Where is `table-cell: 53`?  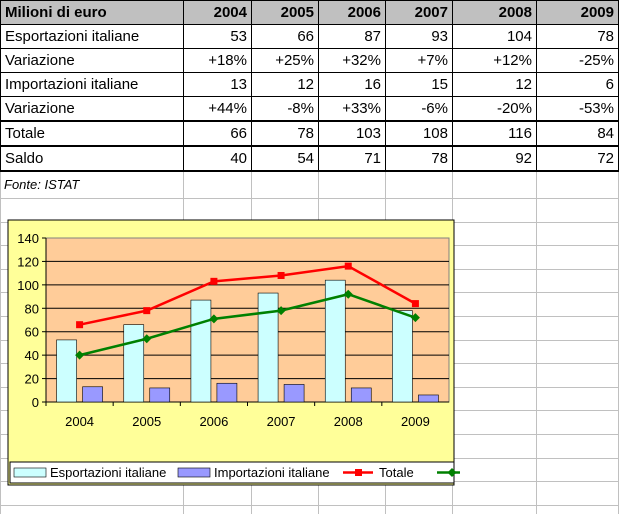 table-cell: 53 is located at coordinates (217, 36).